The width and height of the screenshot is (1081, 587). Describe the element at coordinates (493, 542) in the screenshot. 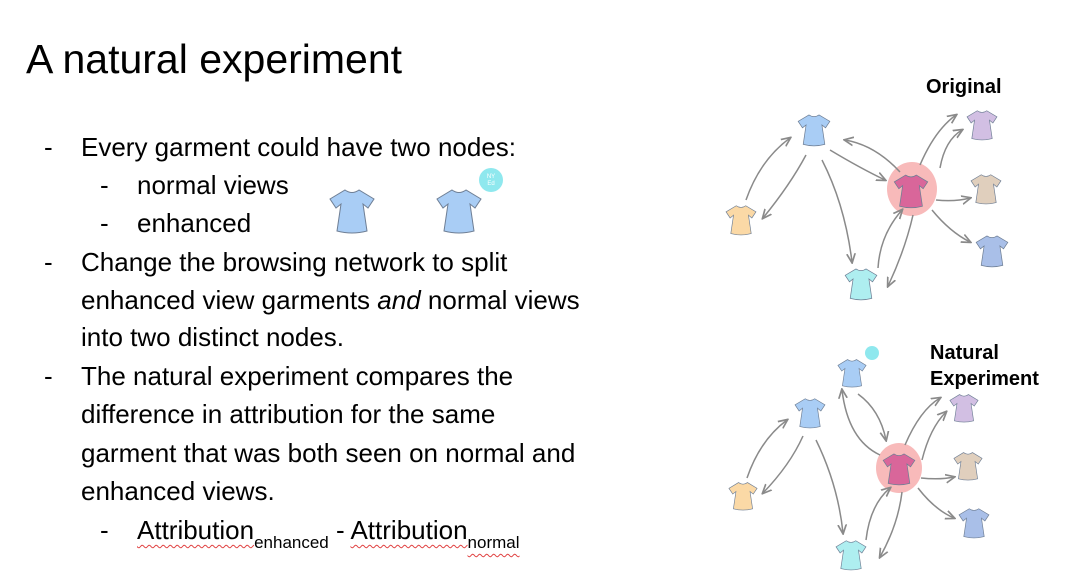

I see `subscript-normal: normal` at that location.